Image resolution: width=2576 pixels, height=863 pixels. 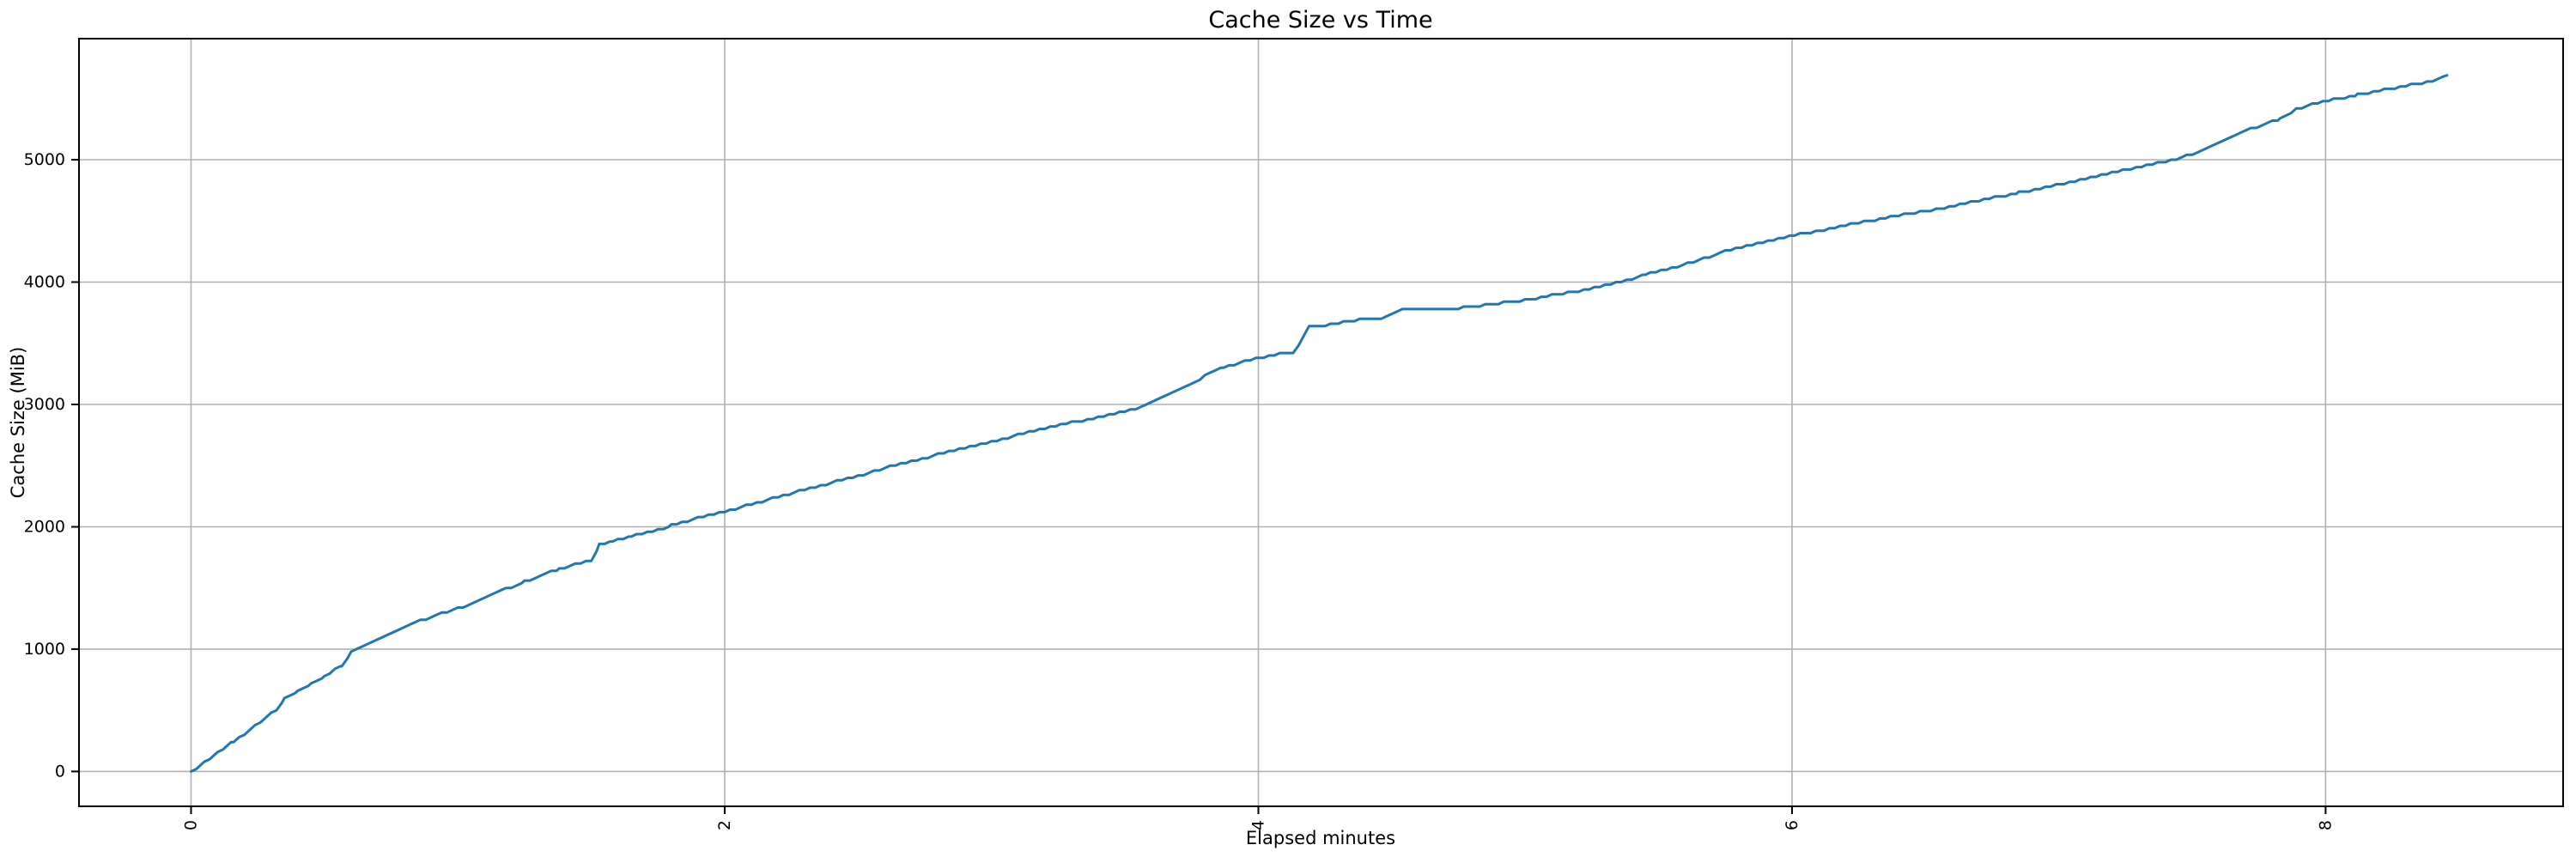 I want to click on x-tick-label: 2, so click(x=724, y=825).